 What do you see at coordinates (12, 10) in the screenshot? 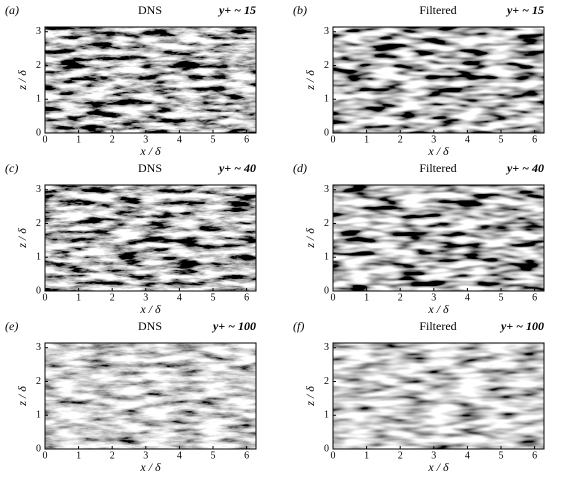
I see `panel-label: (a)` at bounding box center [12, 10].